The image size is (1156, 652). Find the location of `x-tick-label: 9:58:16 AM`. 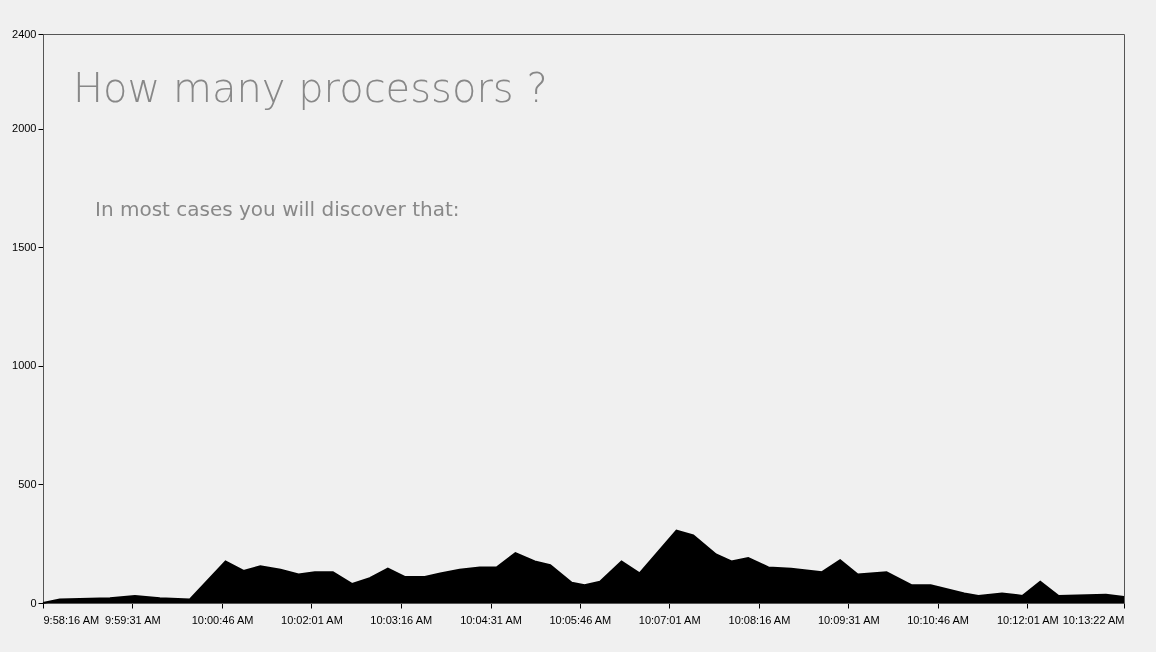

x-tick-label: 9:58:16 AM is located at coordinates (71, 619).